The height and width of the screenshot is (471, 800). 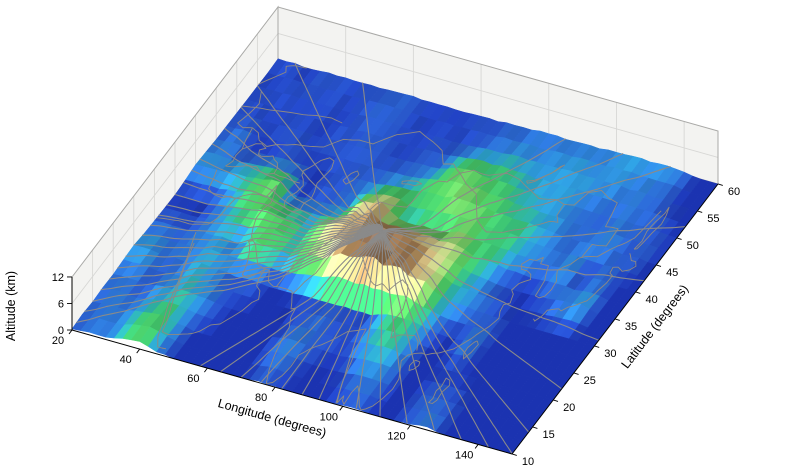 What do you see at coordinates (11, 306) in the screenshot?
I see `z-axis-label: Altitude (km)` at bounding box center [11, 306].